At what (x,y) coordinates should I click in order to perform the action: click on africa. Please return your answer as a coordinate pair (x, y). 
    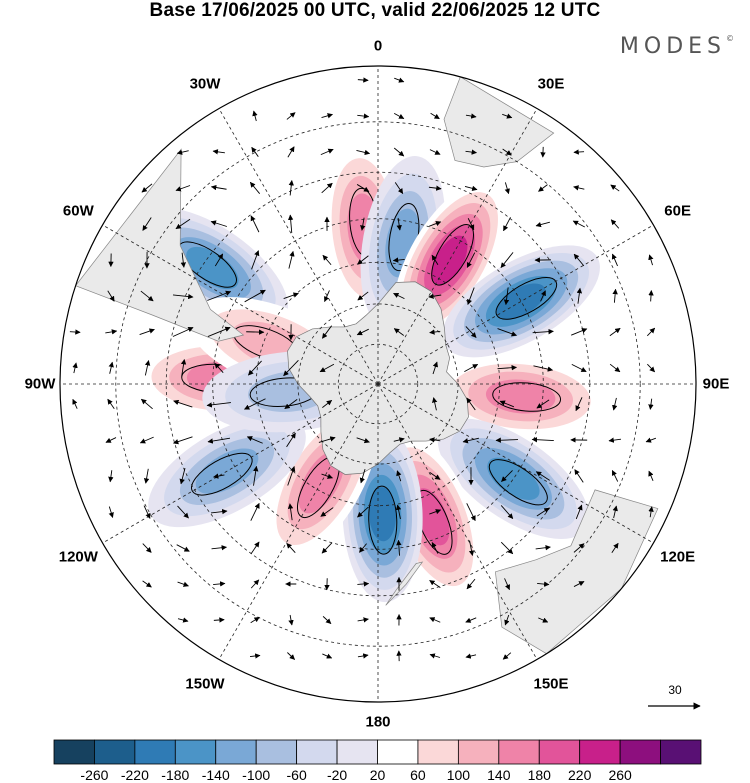
    Looking at the image, I should click on (499, 122).